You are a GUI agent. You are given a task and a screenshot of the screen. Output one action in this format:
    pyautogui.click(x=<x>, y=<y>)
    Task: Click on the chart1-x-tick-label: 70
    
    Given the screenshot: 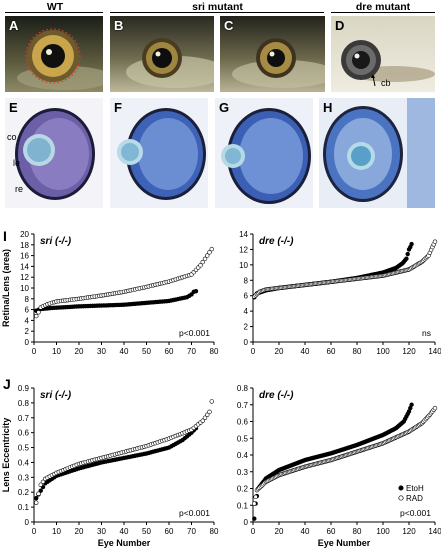 What is the action you would take?
    pyautogui.click(x=191, y=351)
    